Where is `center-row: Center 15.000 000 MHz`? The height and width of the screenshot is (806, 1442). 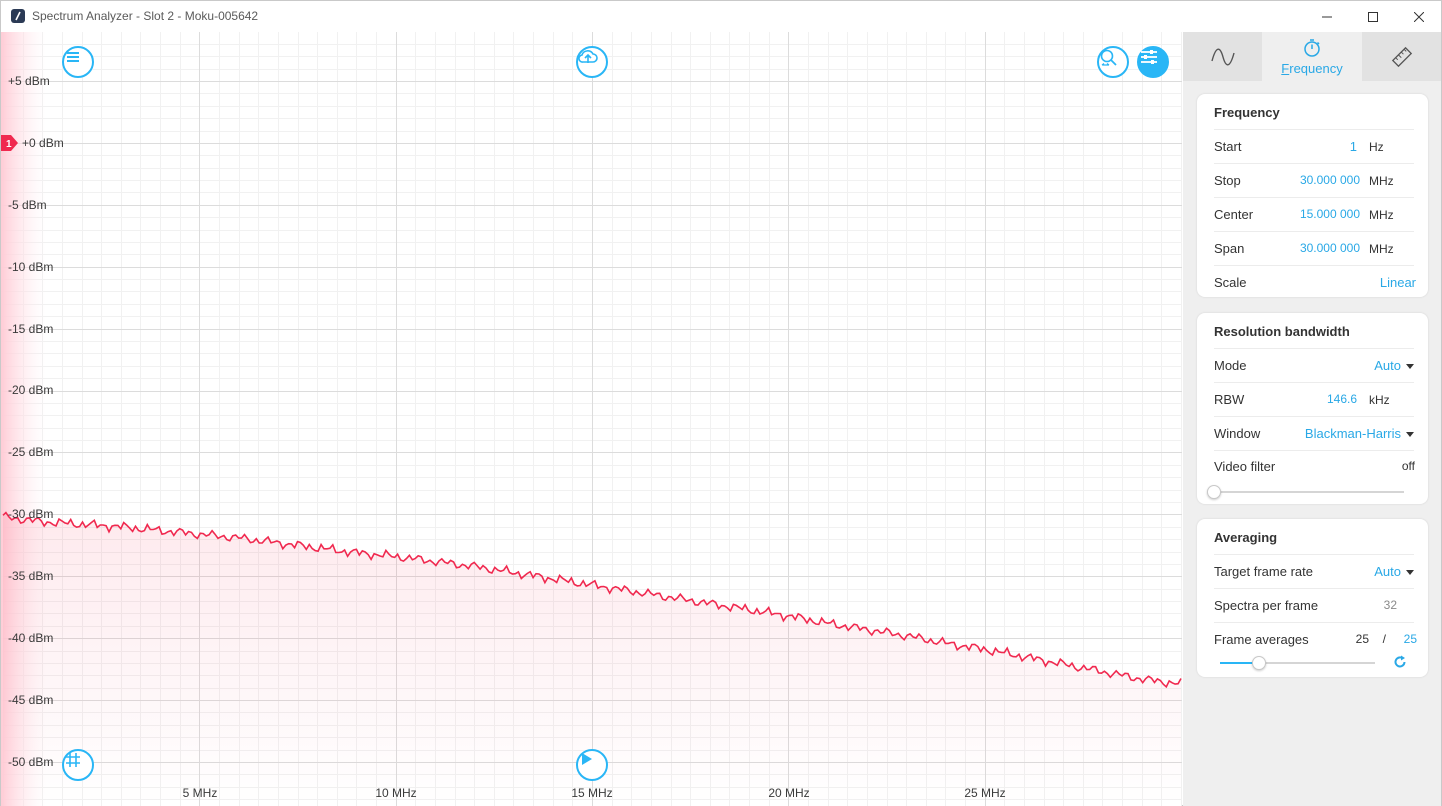
center-row: Center 15.000 000 MHz is located at coordinates (1314, 213).